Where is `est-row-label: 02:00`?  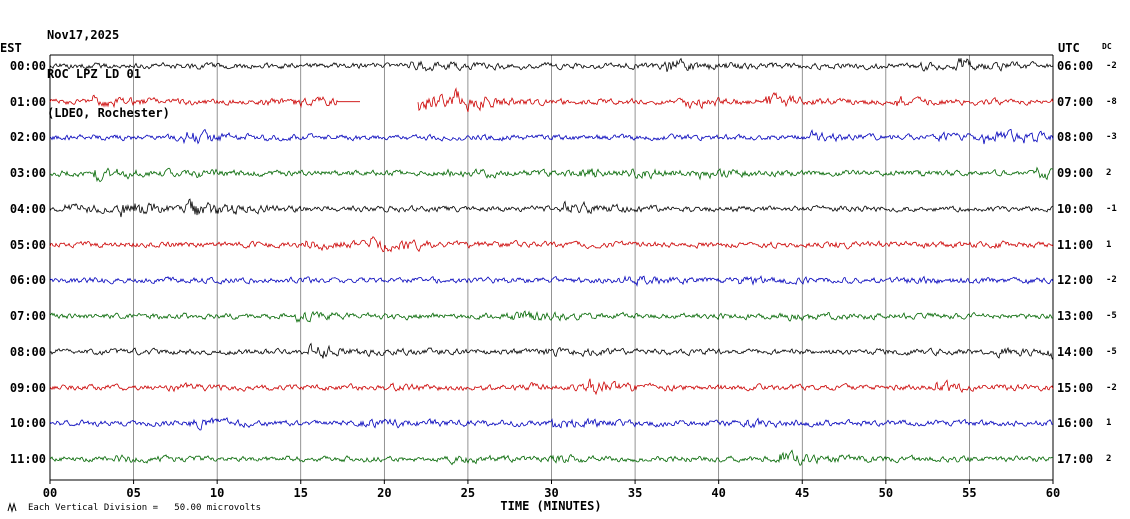
est-row-label: 02:00 is located at coordinates (27, 137).